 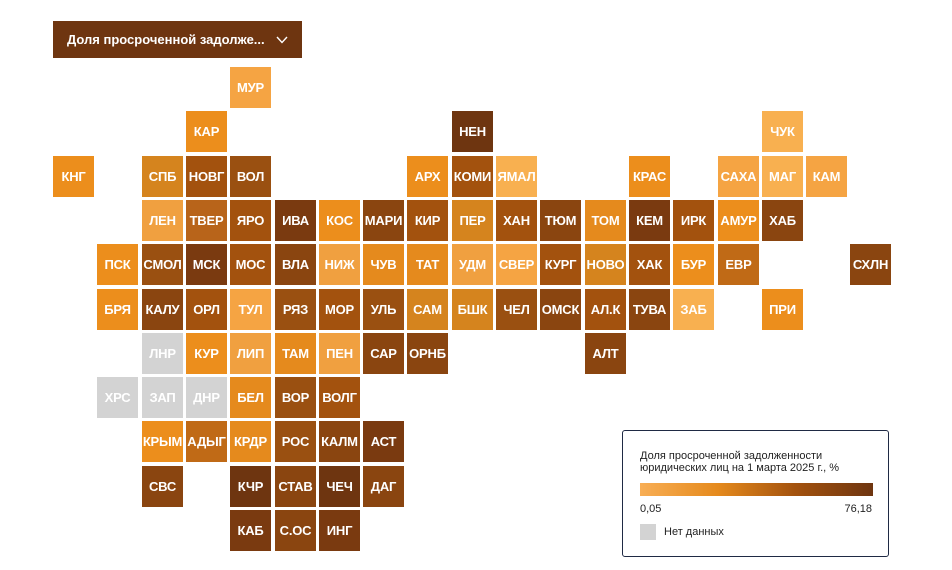 I want to click on region-tile: ЗАБ, so click(x=693, y=309).